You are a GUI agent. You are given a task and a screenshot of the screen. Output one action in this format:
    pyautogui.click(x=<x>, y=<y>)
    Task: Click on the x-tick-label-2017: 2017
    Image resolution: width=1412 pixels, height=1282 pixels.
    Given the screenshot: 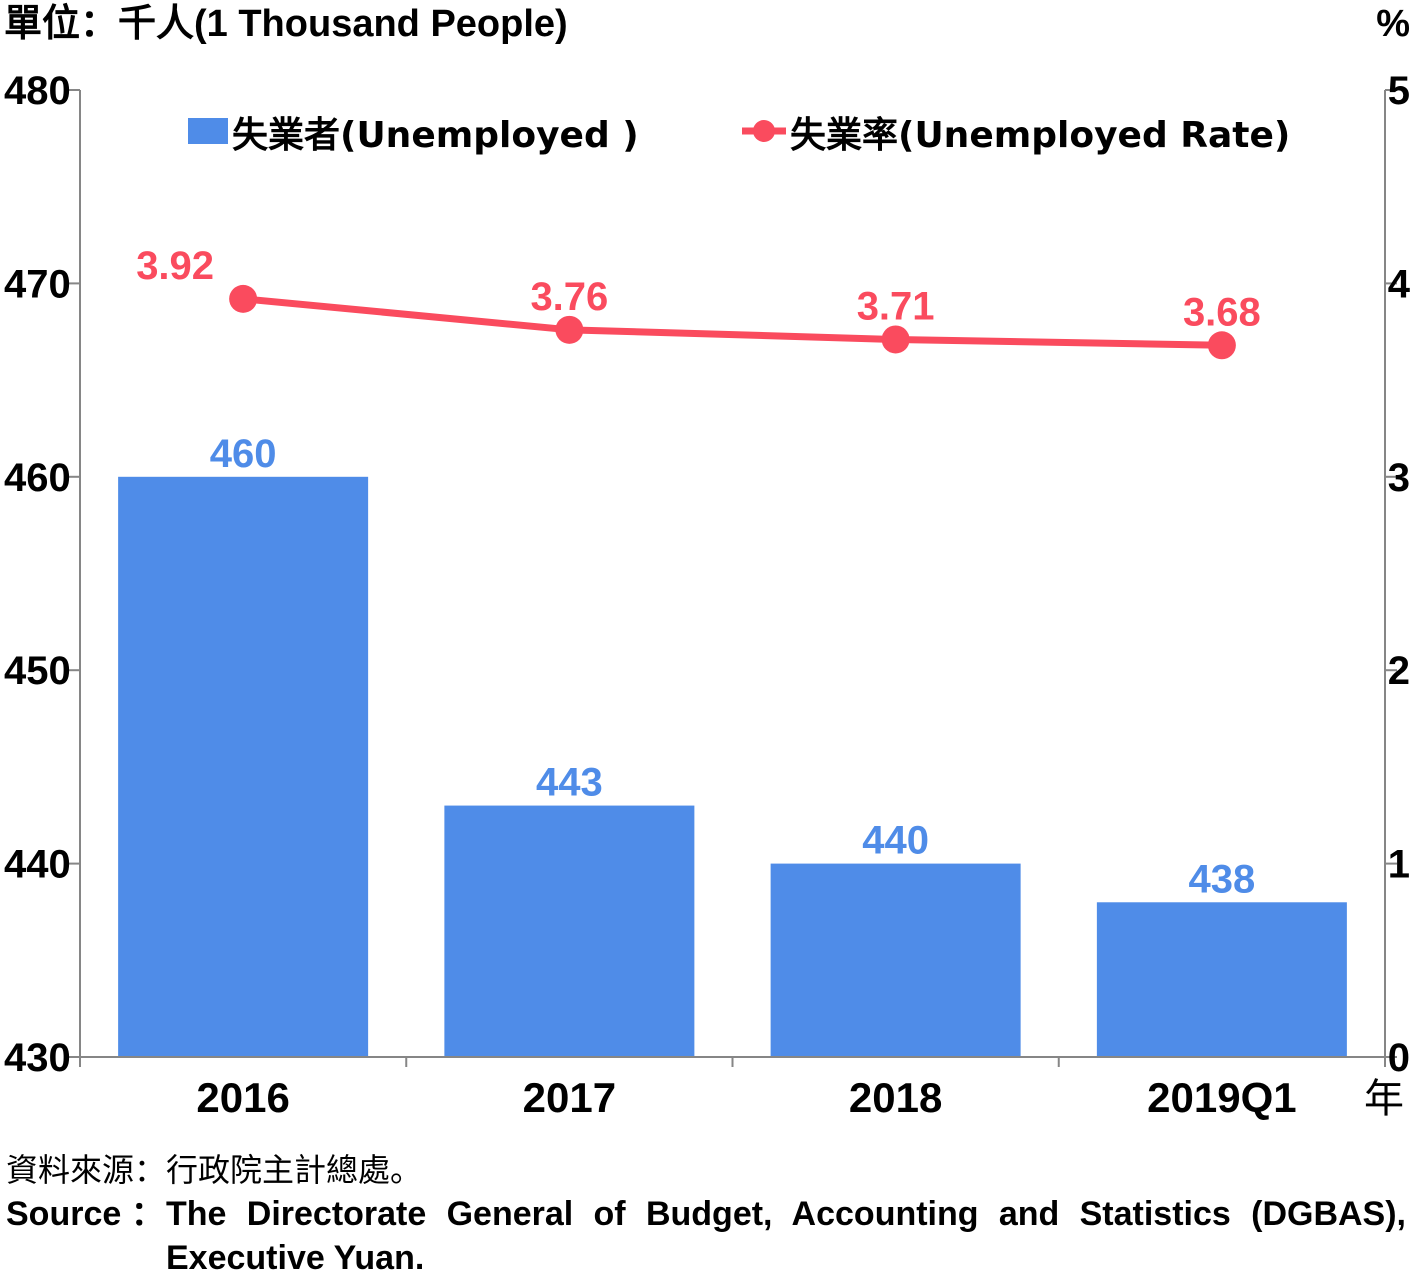 What is the action you would take?
    pyautogui.click(x=569, y=1097)
    